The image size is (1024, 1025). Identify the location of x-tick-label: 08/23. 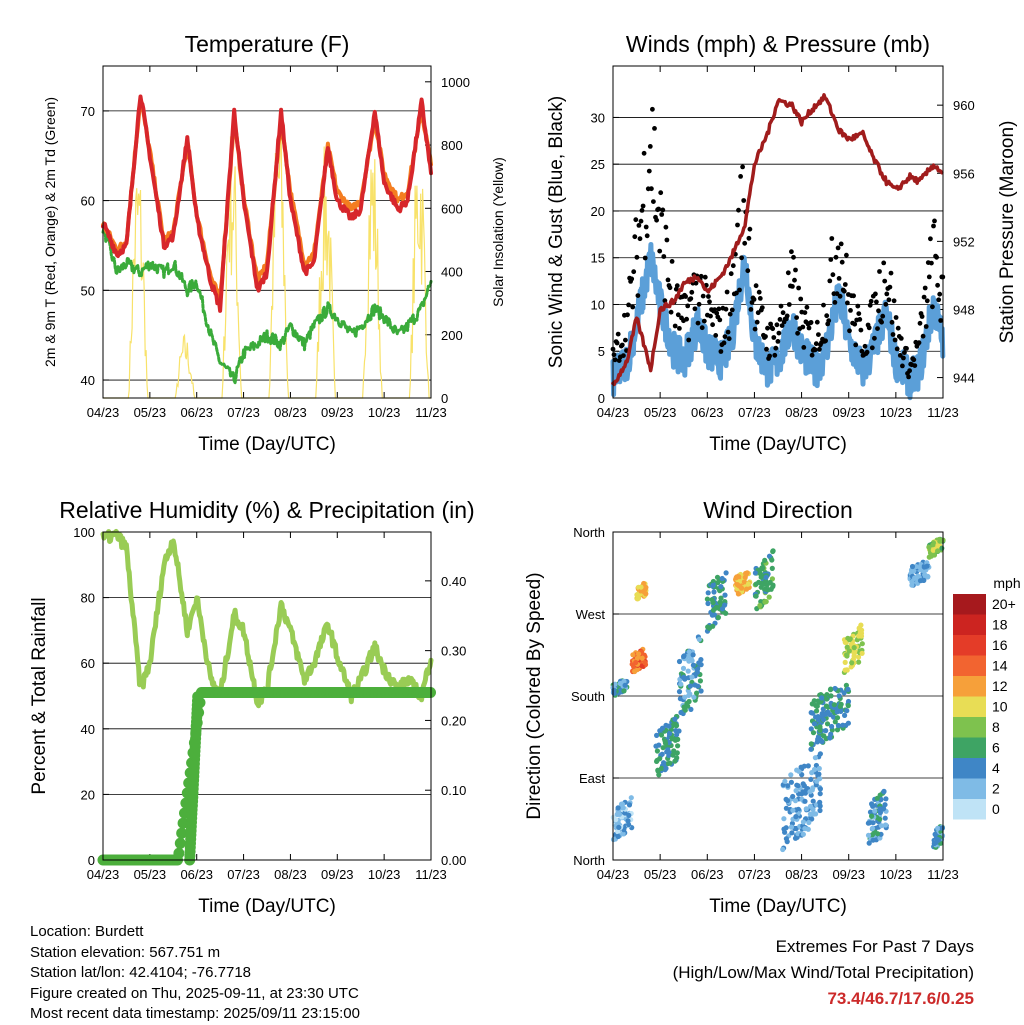
(290, 412).